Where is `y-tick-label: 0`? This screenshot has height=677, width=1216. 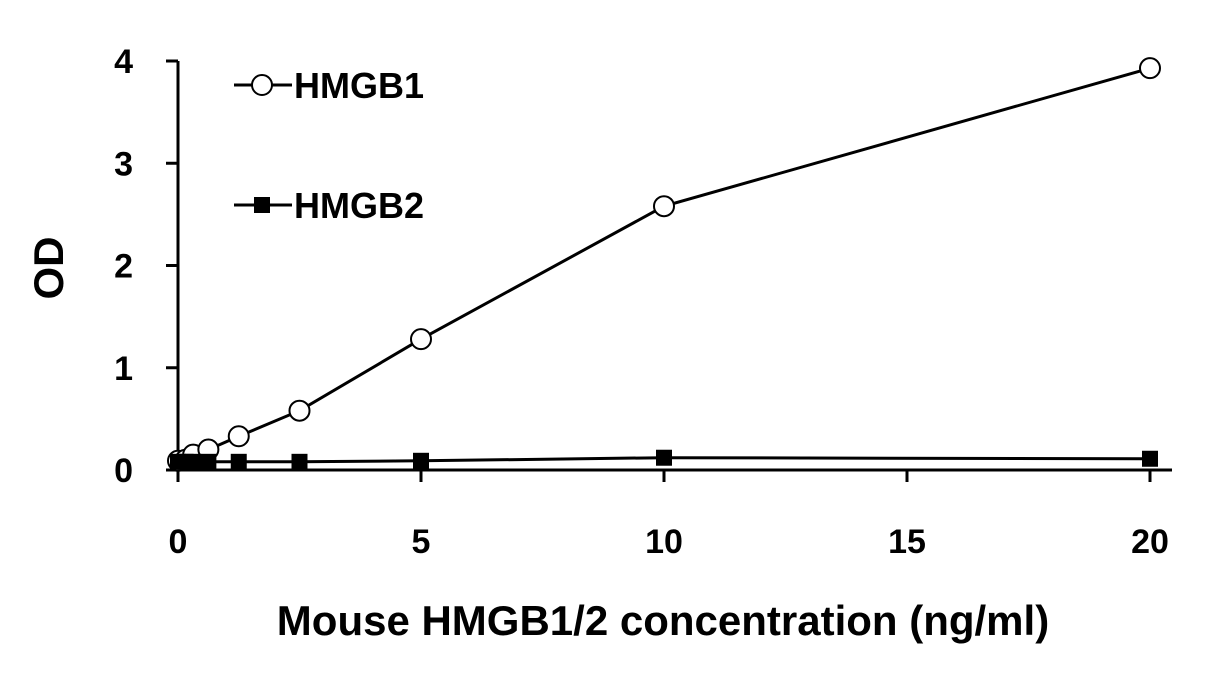
y-tick-label: 0 is located at coordinates (123, 471).